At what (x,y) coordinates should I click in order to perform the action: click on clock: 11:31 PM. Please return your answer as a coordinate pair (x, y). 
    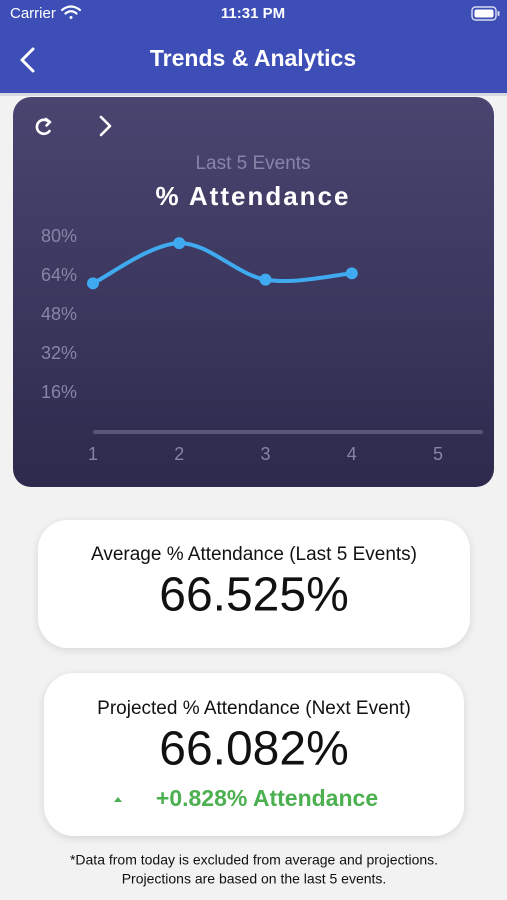
    Looking at the image, I should click on (253, 13).